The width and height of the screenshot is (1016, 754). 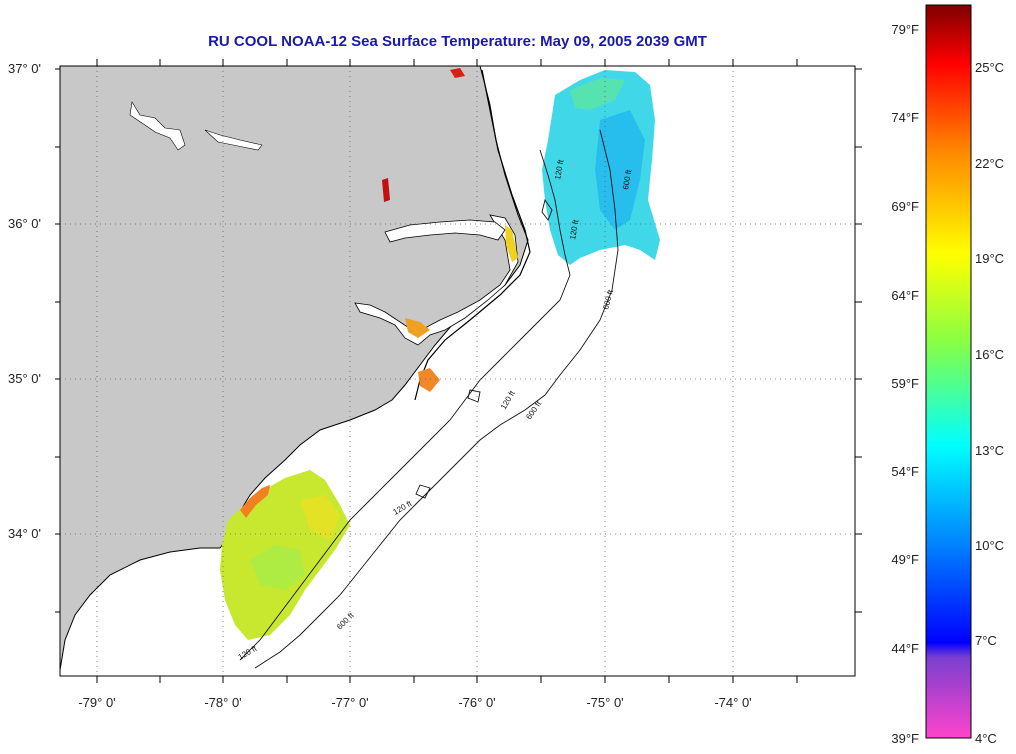 I want to click on colorbar, so click(x=948, y=371).